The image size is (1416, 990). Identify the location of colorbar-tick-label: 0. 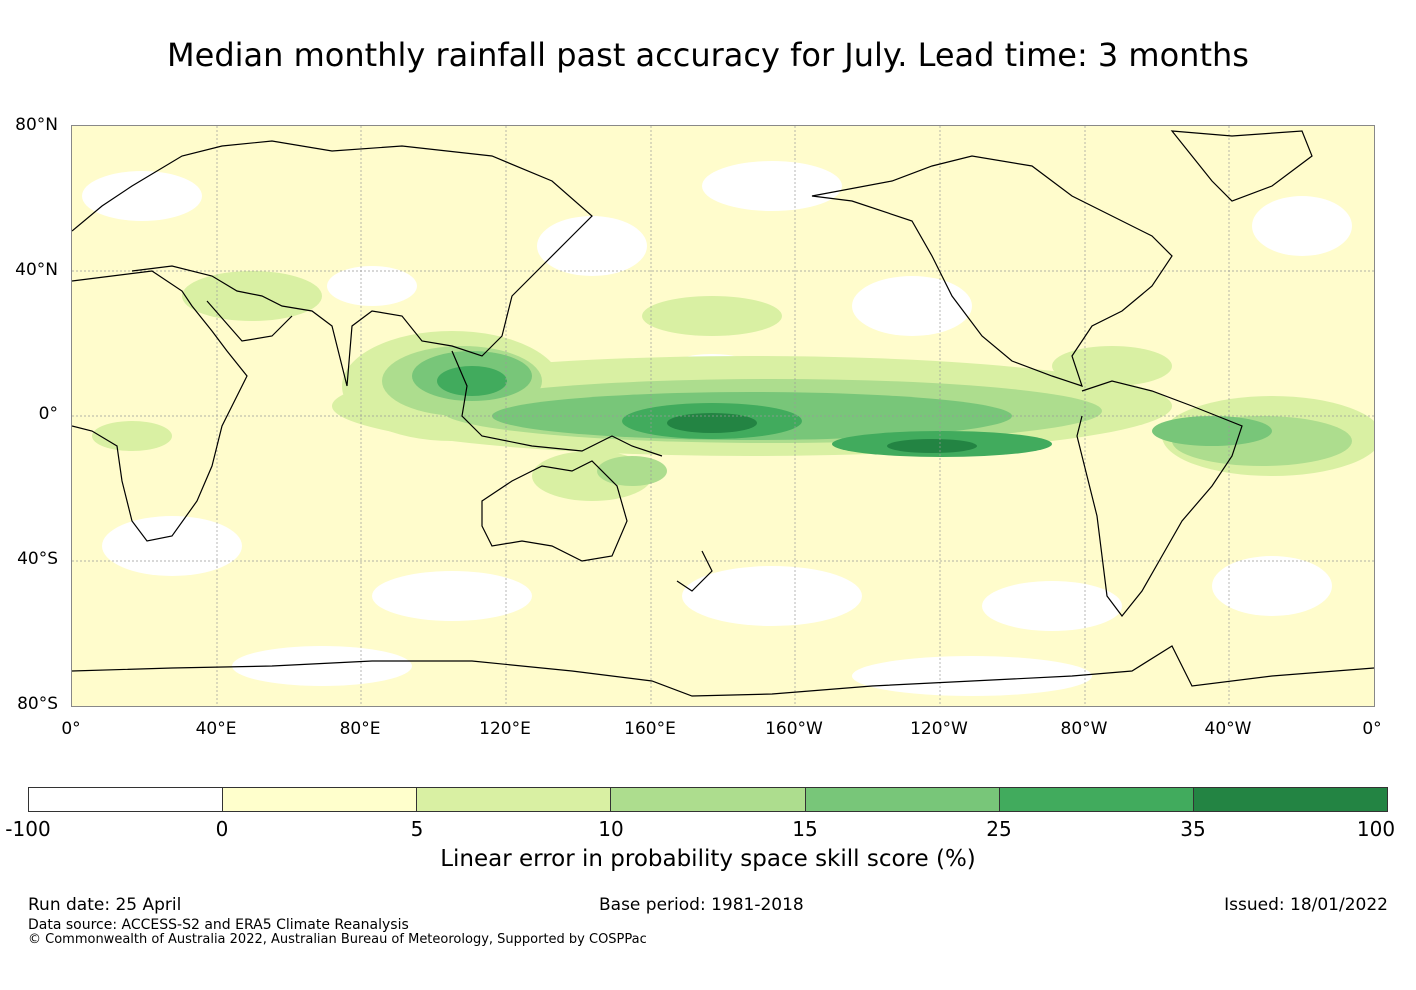
(222, 829).